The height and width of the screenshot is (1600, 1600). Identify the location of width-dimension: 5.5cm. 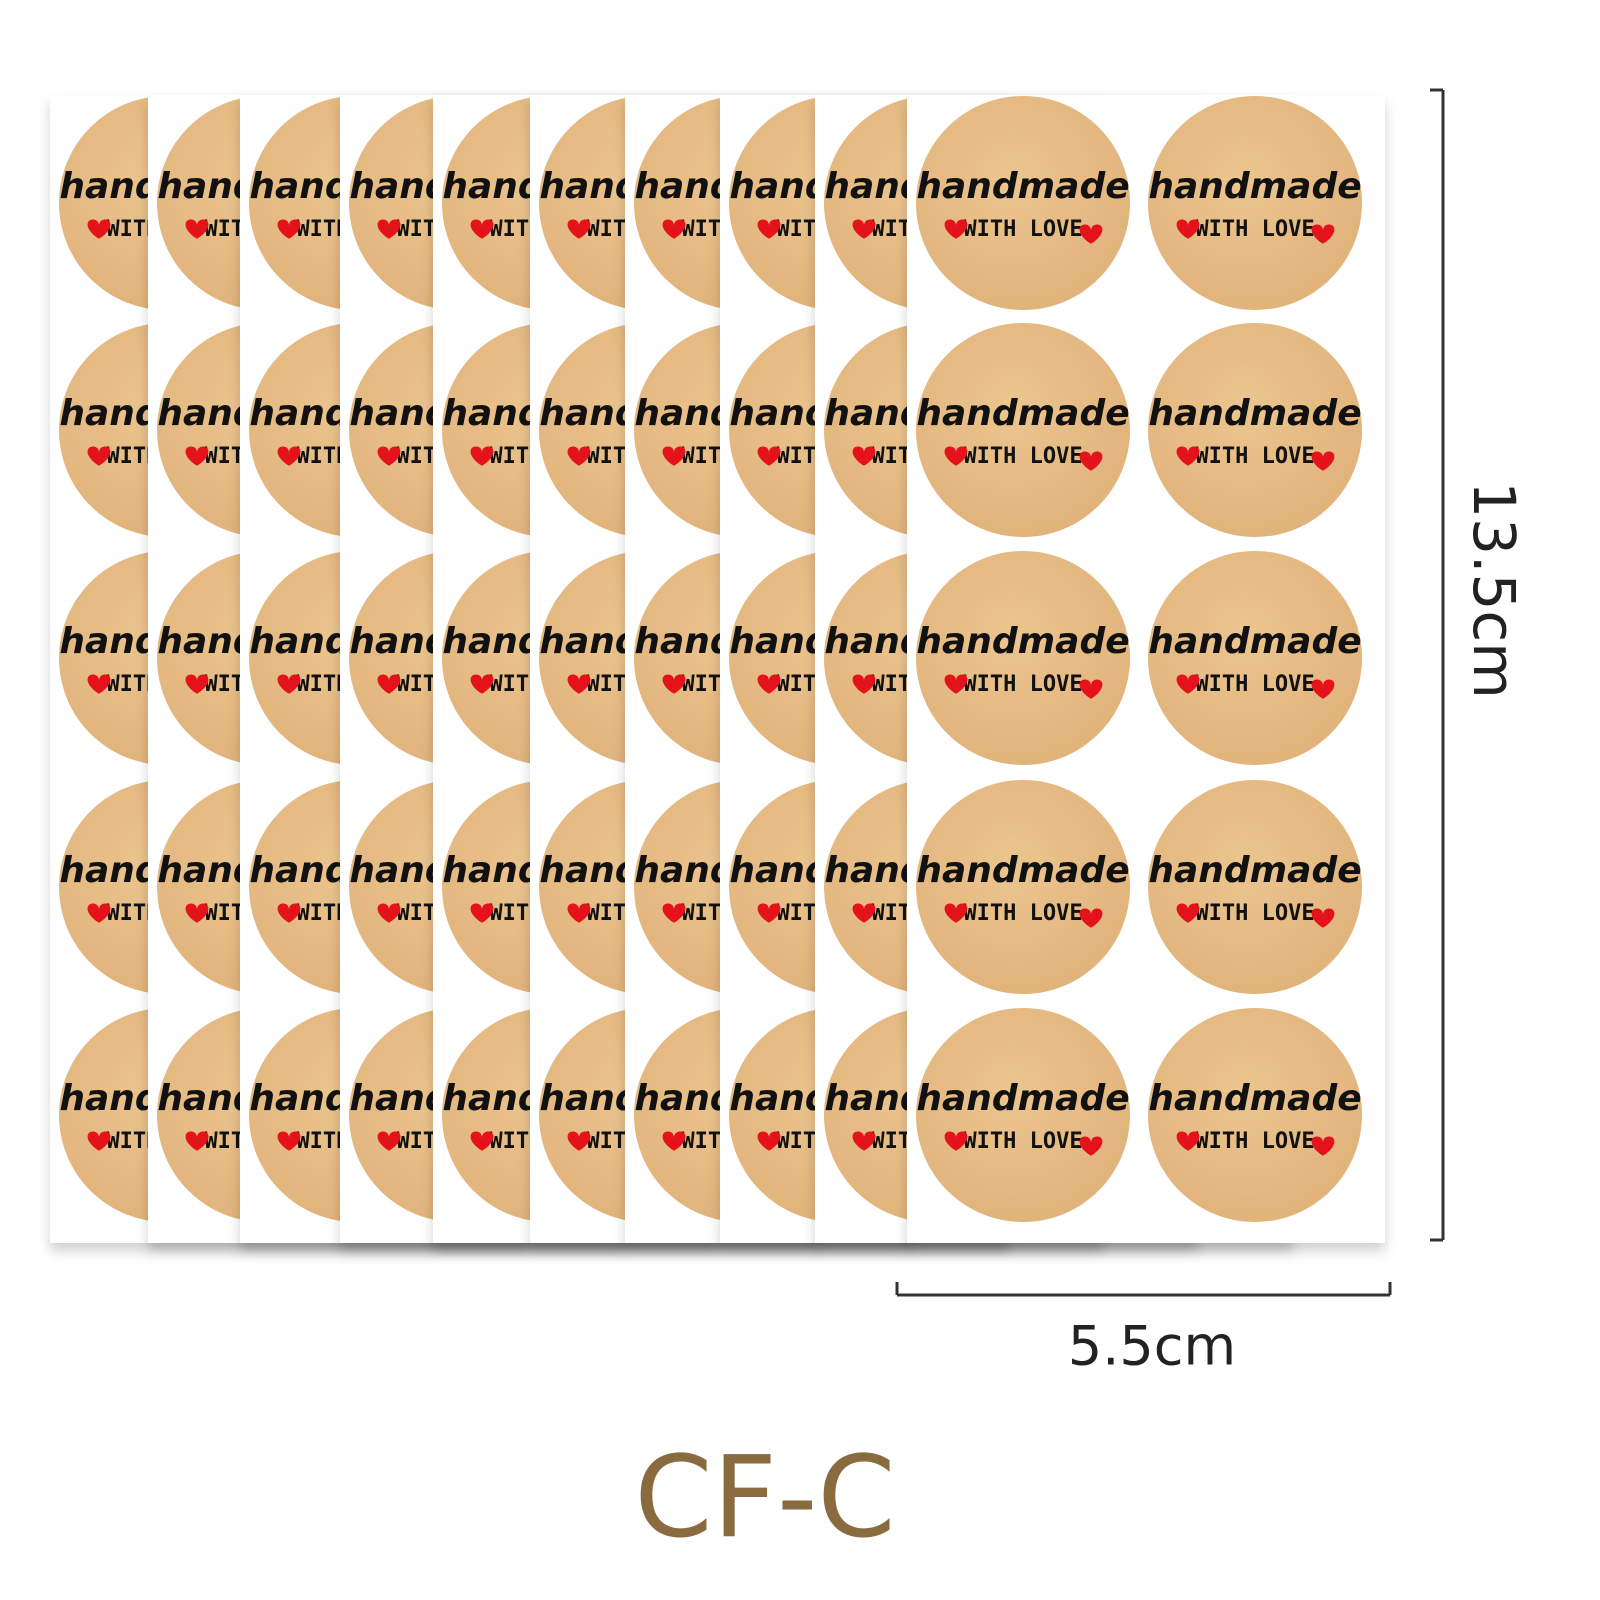
(1143, 1330).